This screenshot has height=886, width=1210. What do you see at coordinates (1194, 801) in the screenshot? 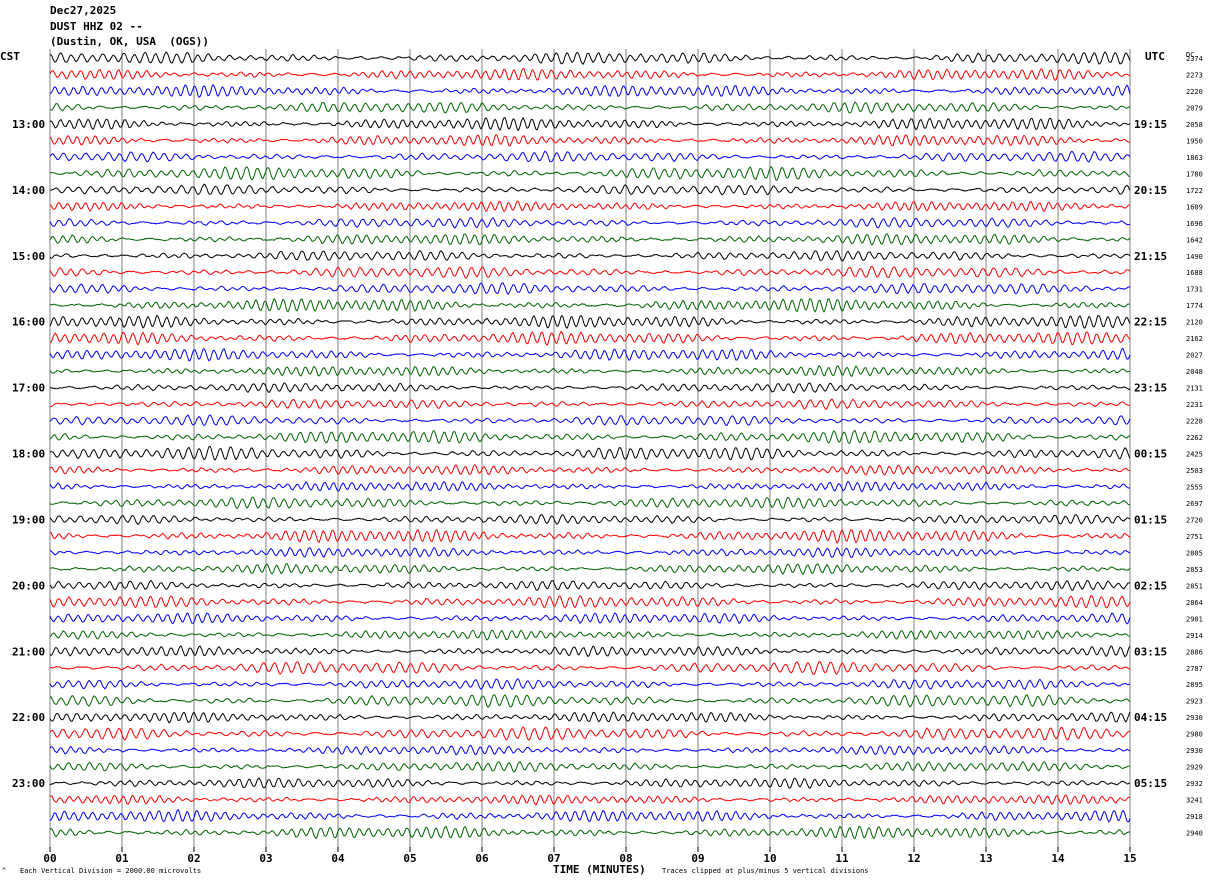
I see `dc-offset-label: 3241` at bounding box center [1194, 801].